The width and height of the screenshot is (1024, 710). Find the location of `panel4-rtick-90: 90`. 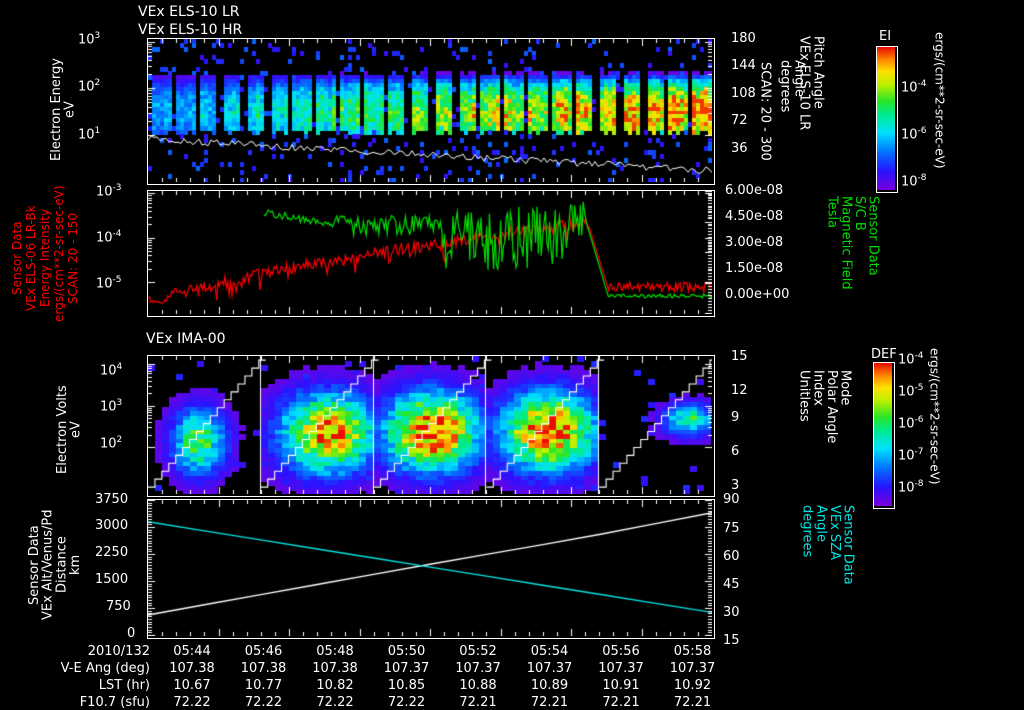

panel4-rtick-90: 90 is located at coordinates (731, 499).